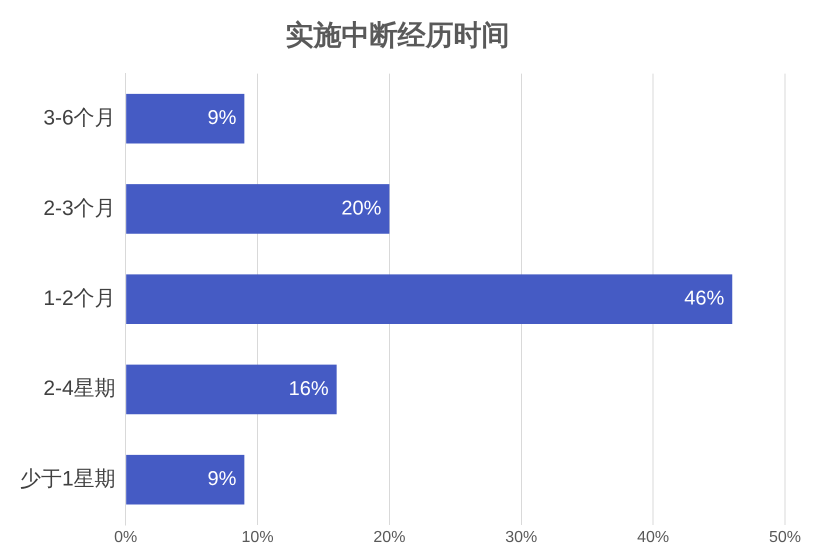 The height and width of the screenshot is (555, 815). Describe the element at coordinates (308, 389) in the screenshot. I see `data-label: 16%` at that location.